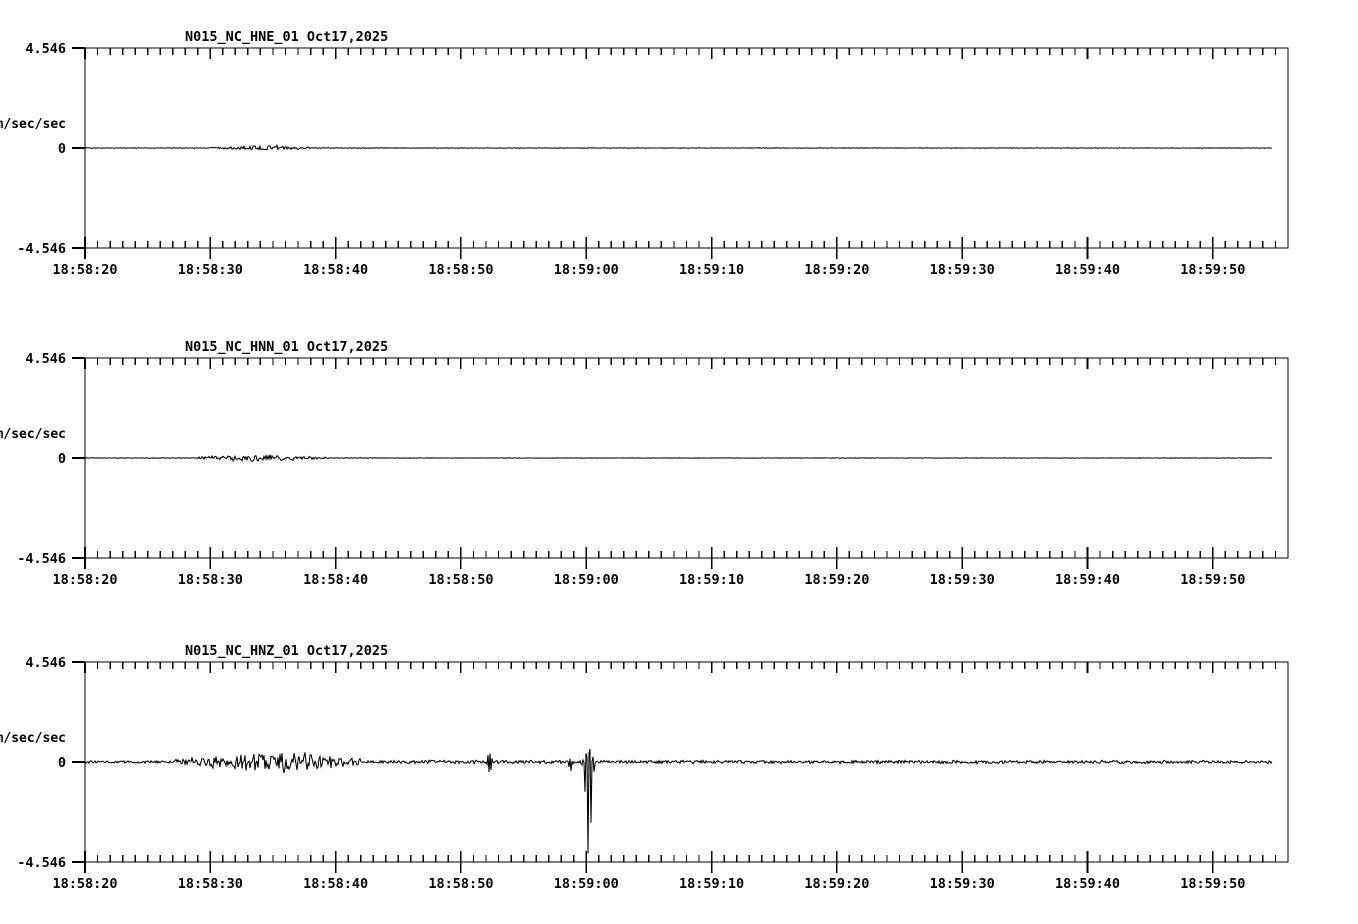 The image size is (1358, 924). I want to click on panel-title: N015_NC_HNN_01 Oct17,2025, so click(286, 347).